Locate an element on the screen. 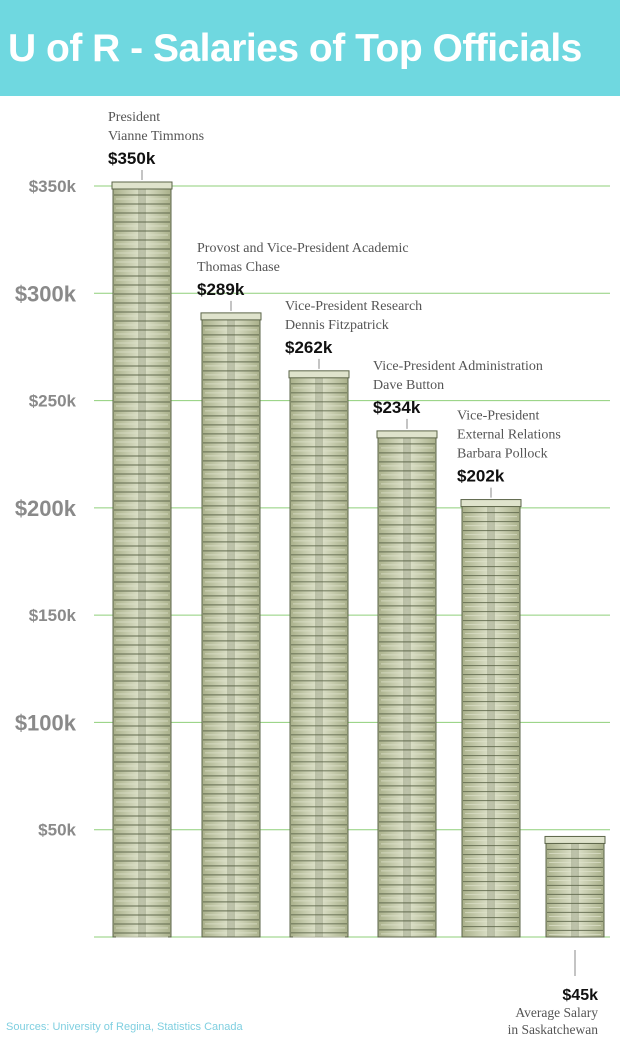 This screenshot has height=1049, width=620. category-label: External Relations is located at coordinates (509, 435).